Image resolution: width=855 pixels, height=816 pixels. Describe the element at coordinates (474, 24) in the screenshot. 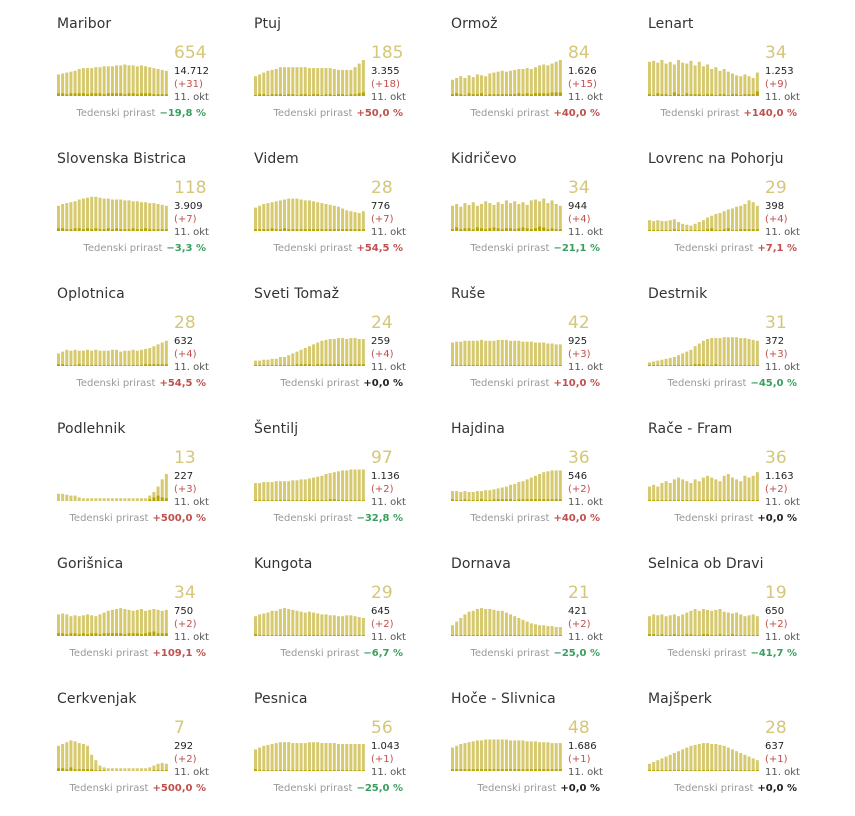

I see `municipality-title: Ormož` at that location.